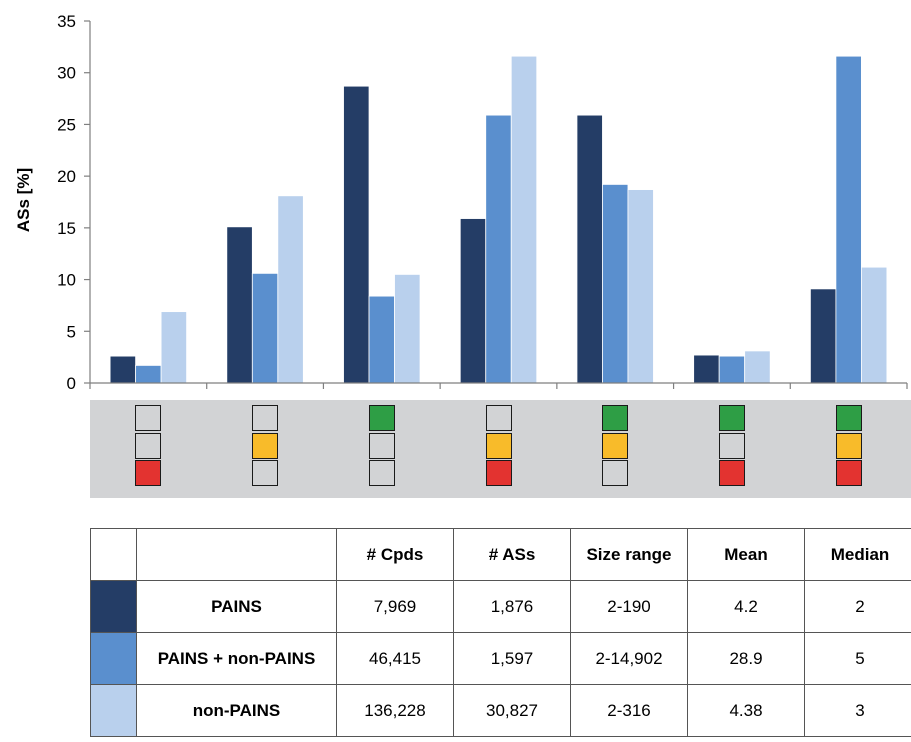  What do you see at coordinates (746, 658) in the screenshot?
I see `table-cell: 28.9` at bounding box center [746, 658].